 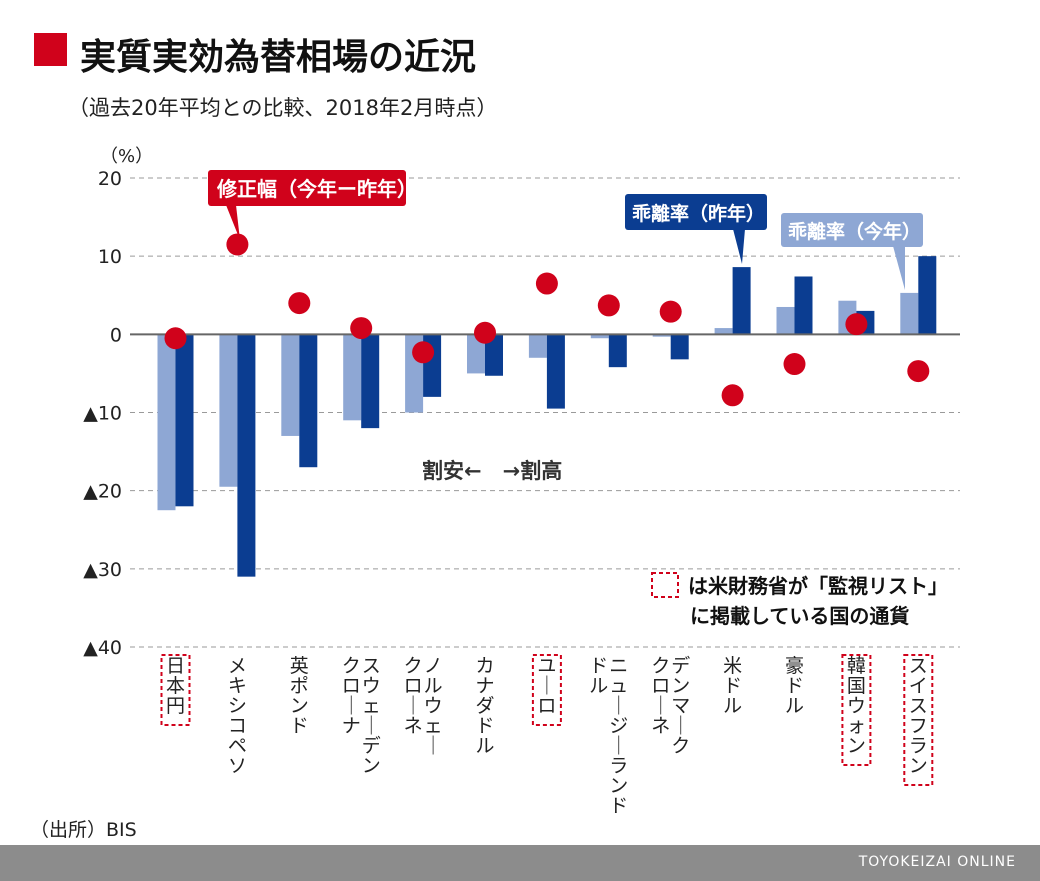 What do you see at coordinates (492, 471) in the screenshot?
I see `direction-annotation: 割安← →割高` at bounding box center [492, 471].